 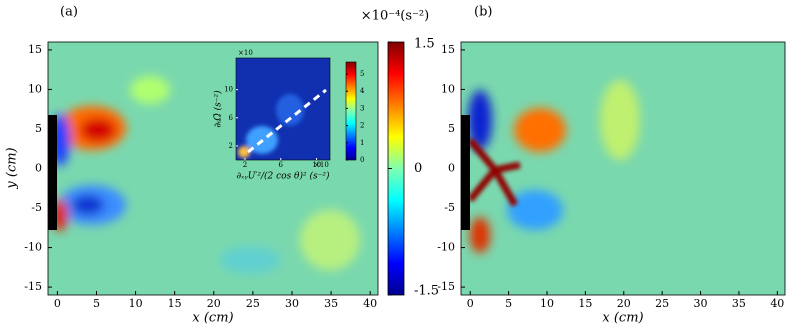 I want to click on inset-x-tick-label: 6, so click(x=281, y=165).